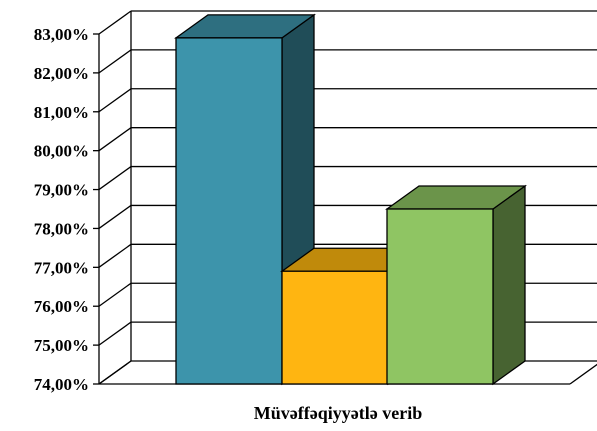  I want to click on y-tick-label: 75,00%, so click(61, 345).